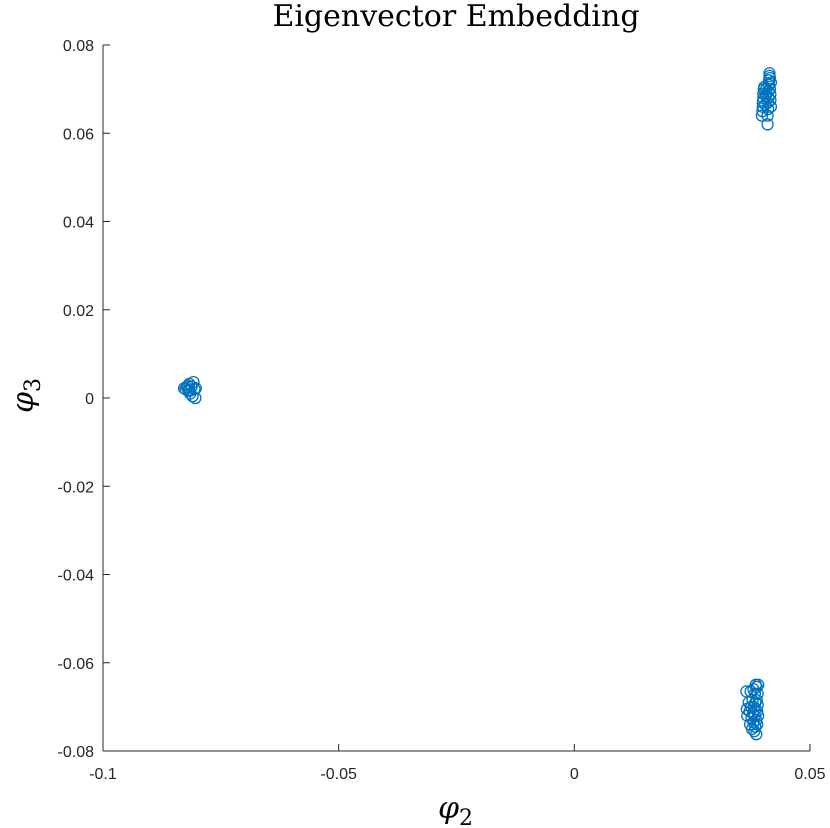  Describe the element at coordinates (338, 774) in the screenshot. I see `x-tick-label: -0.05` at that location.